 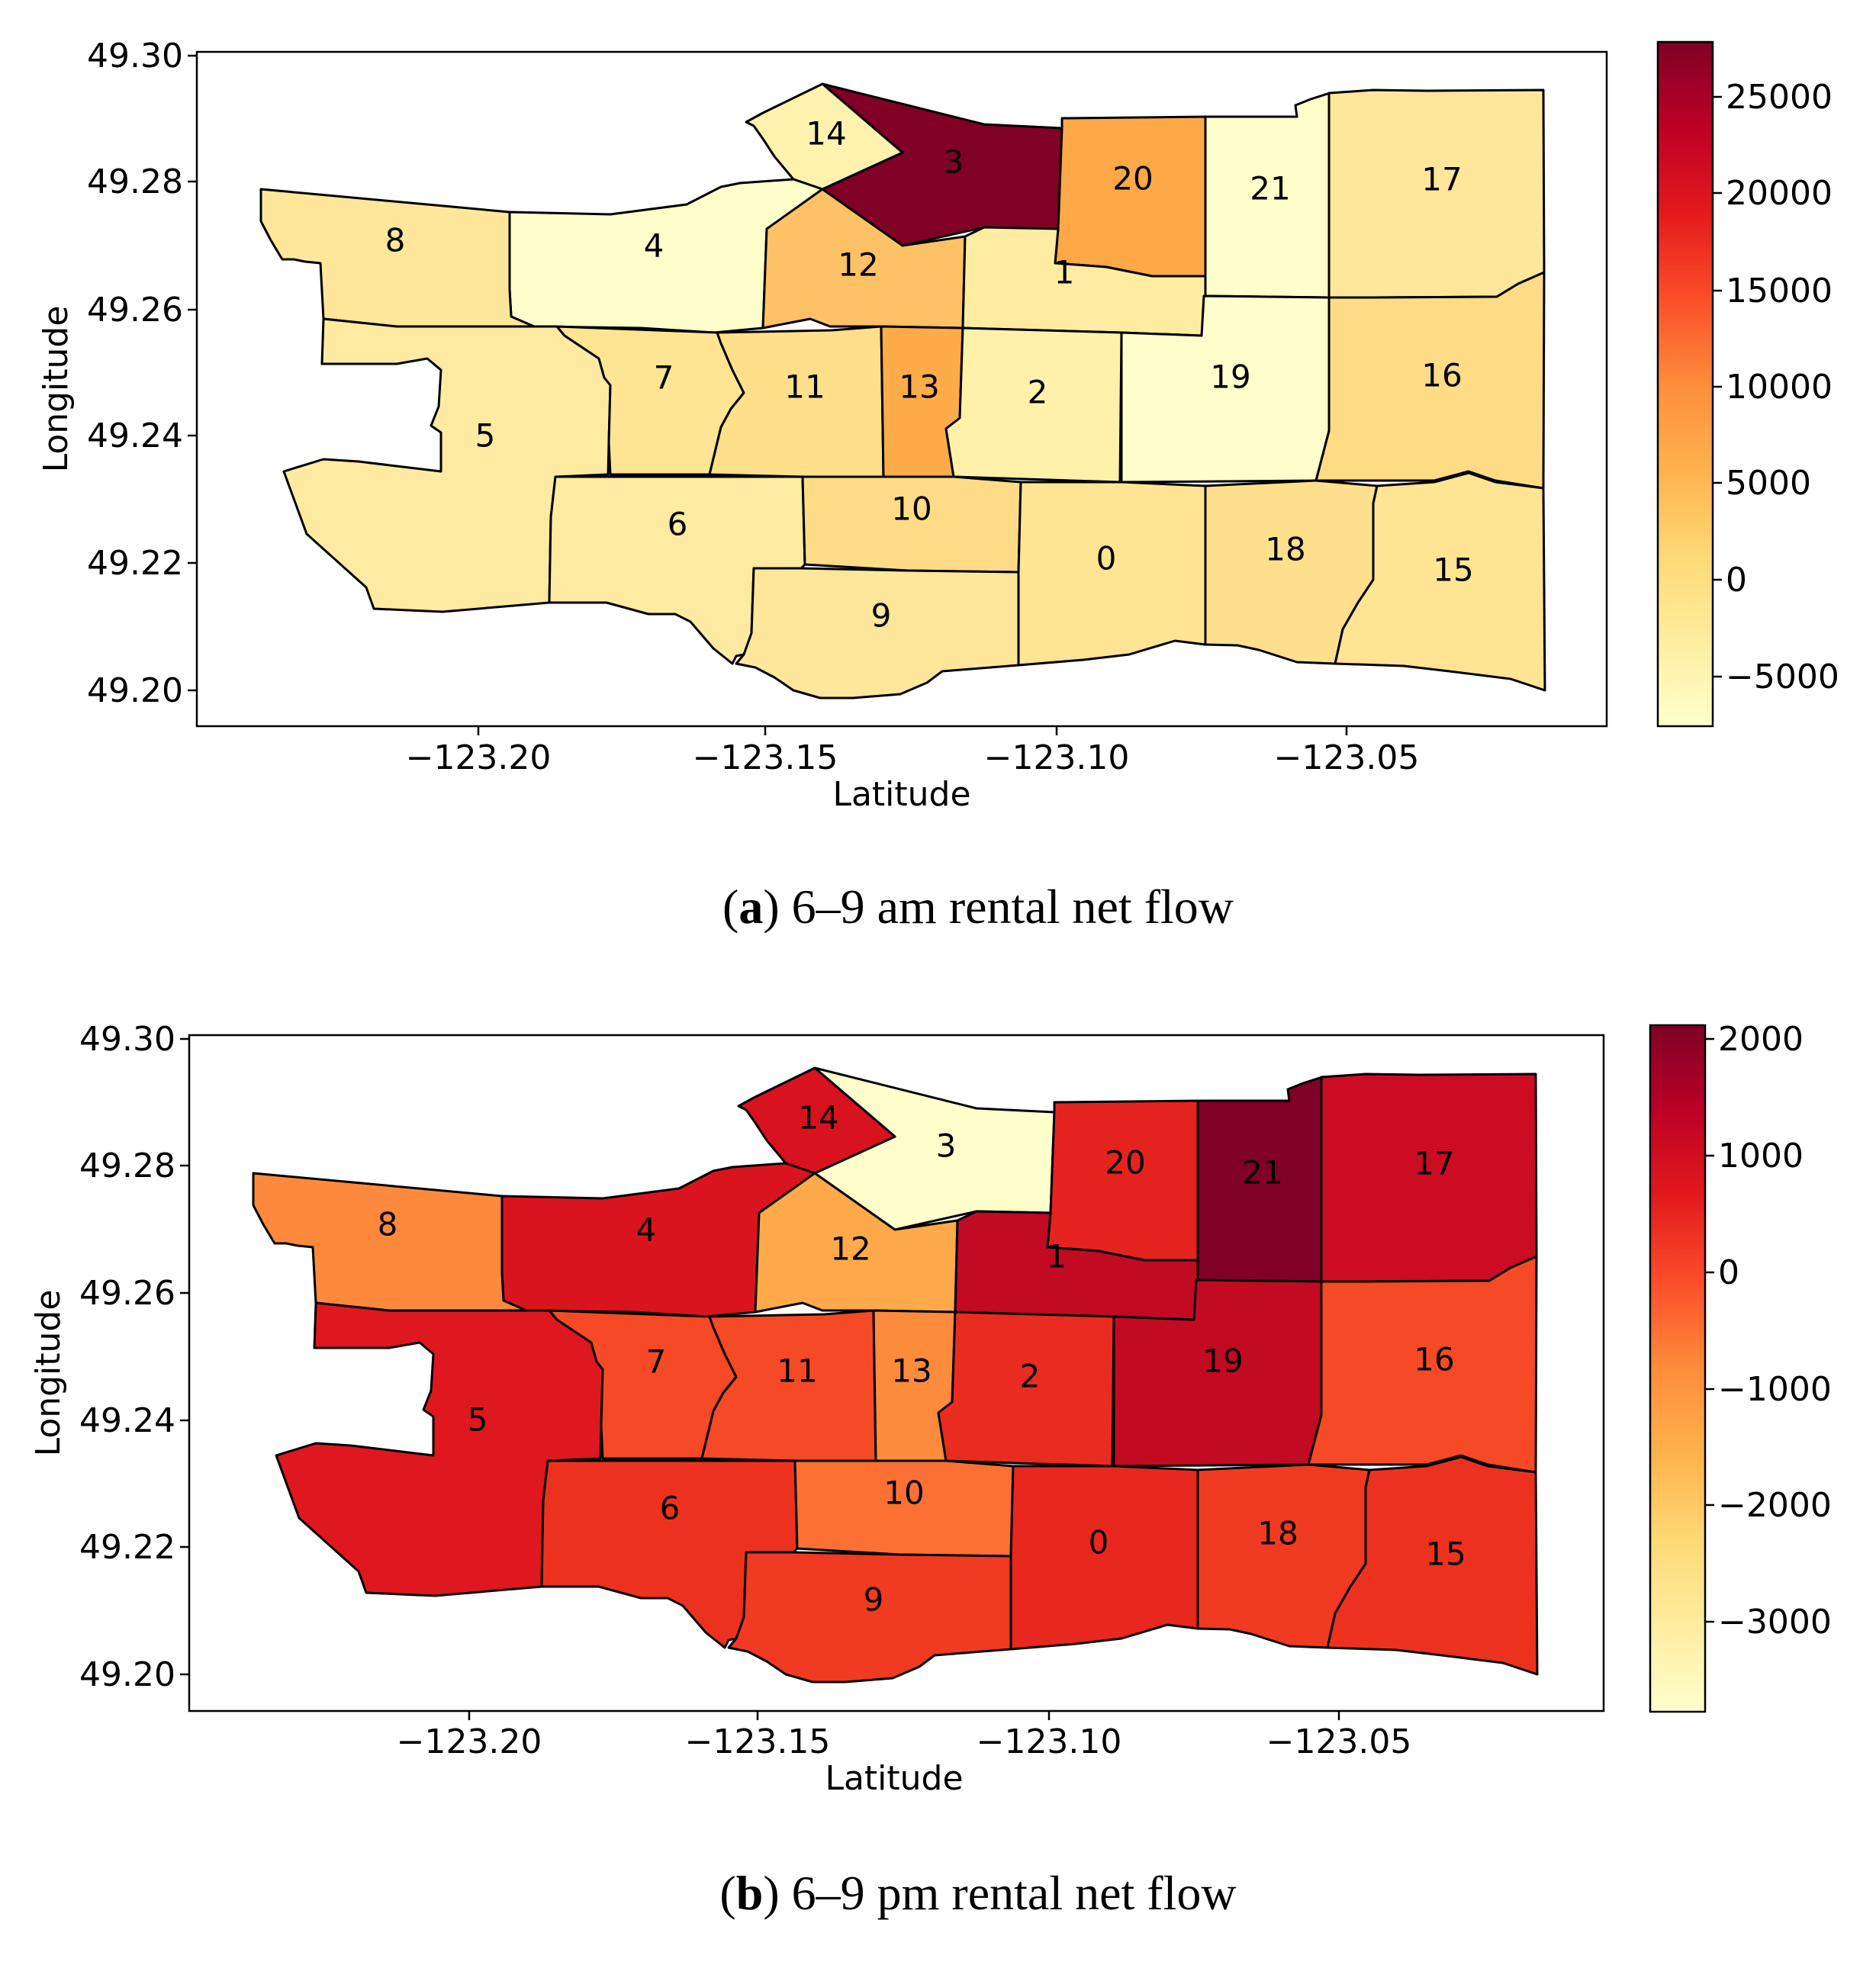 I want to click on panel-b-caption: (b) 6–9 pm rental net flow, so click(x=977, y=1893).